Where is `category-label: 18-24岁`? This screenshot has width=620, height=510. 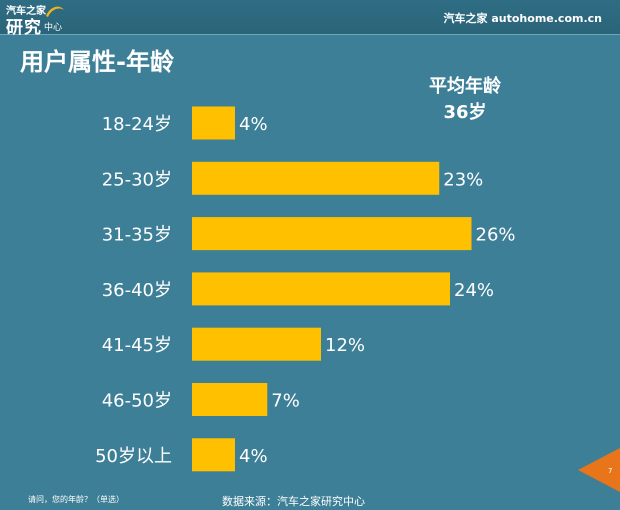 category-label: 18-24岁 is located at coordinates (137, 124).